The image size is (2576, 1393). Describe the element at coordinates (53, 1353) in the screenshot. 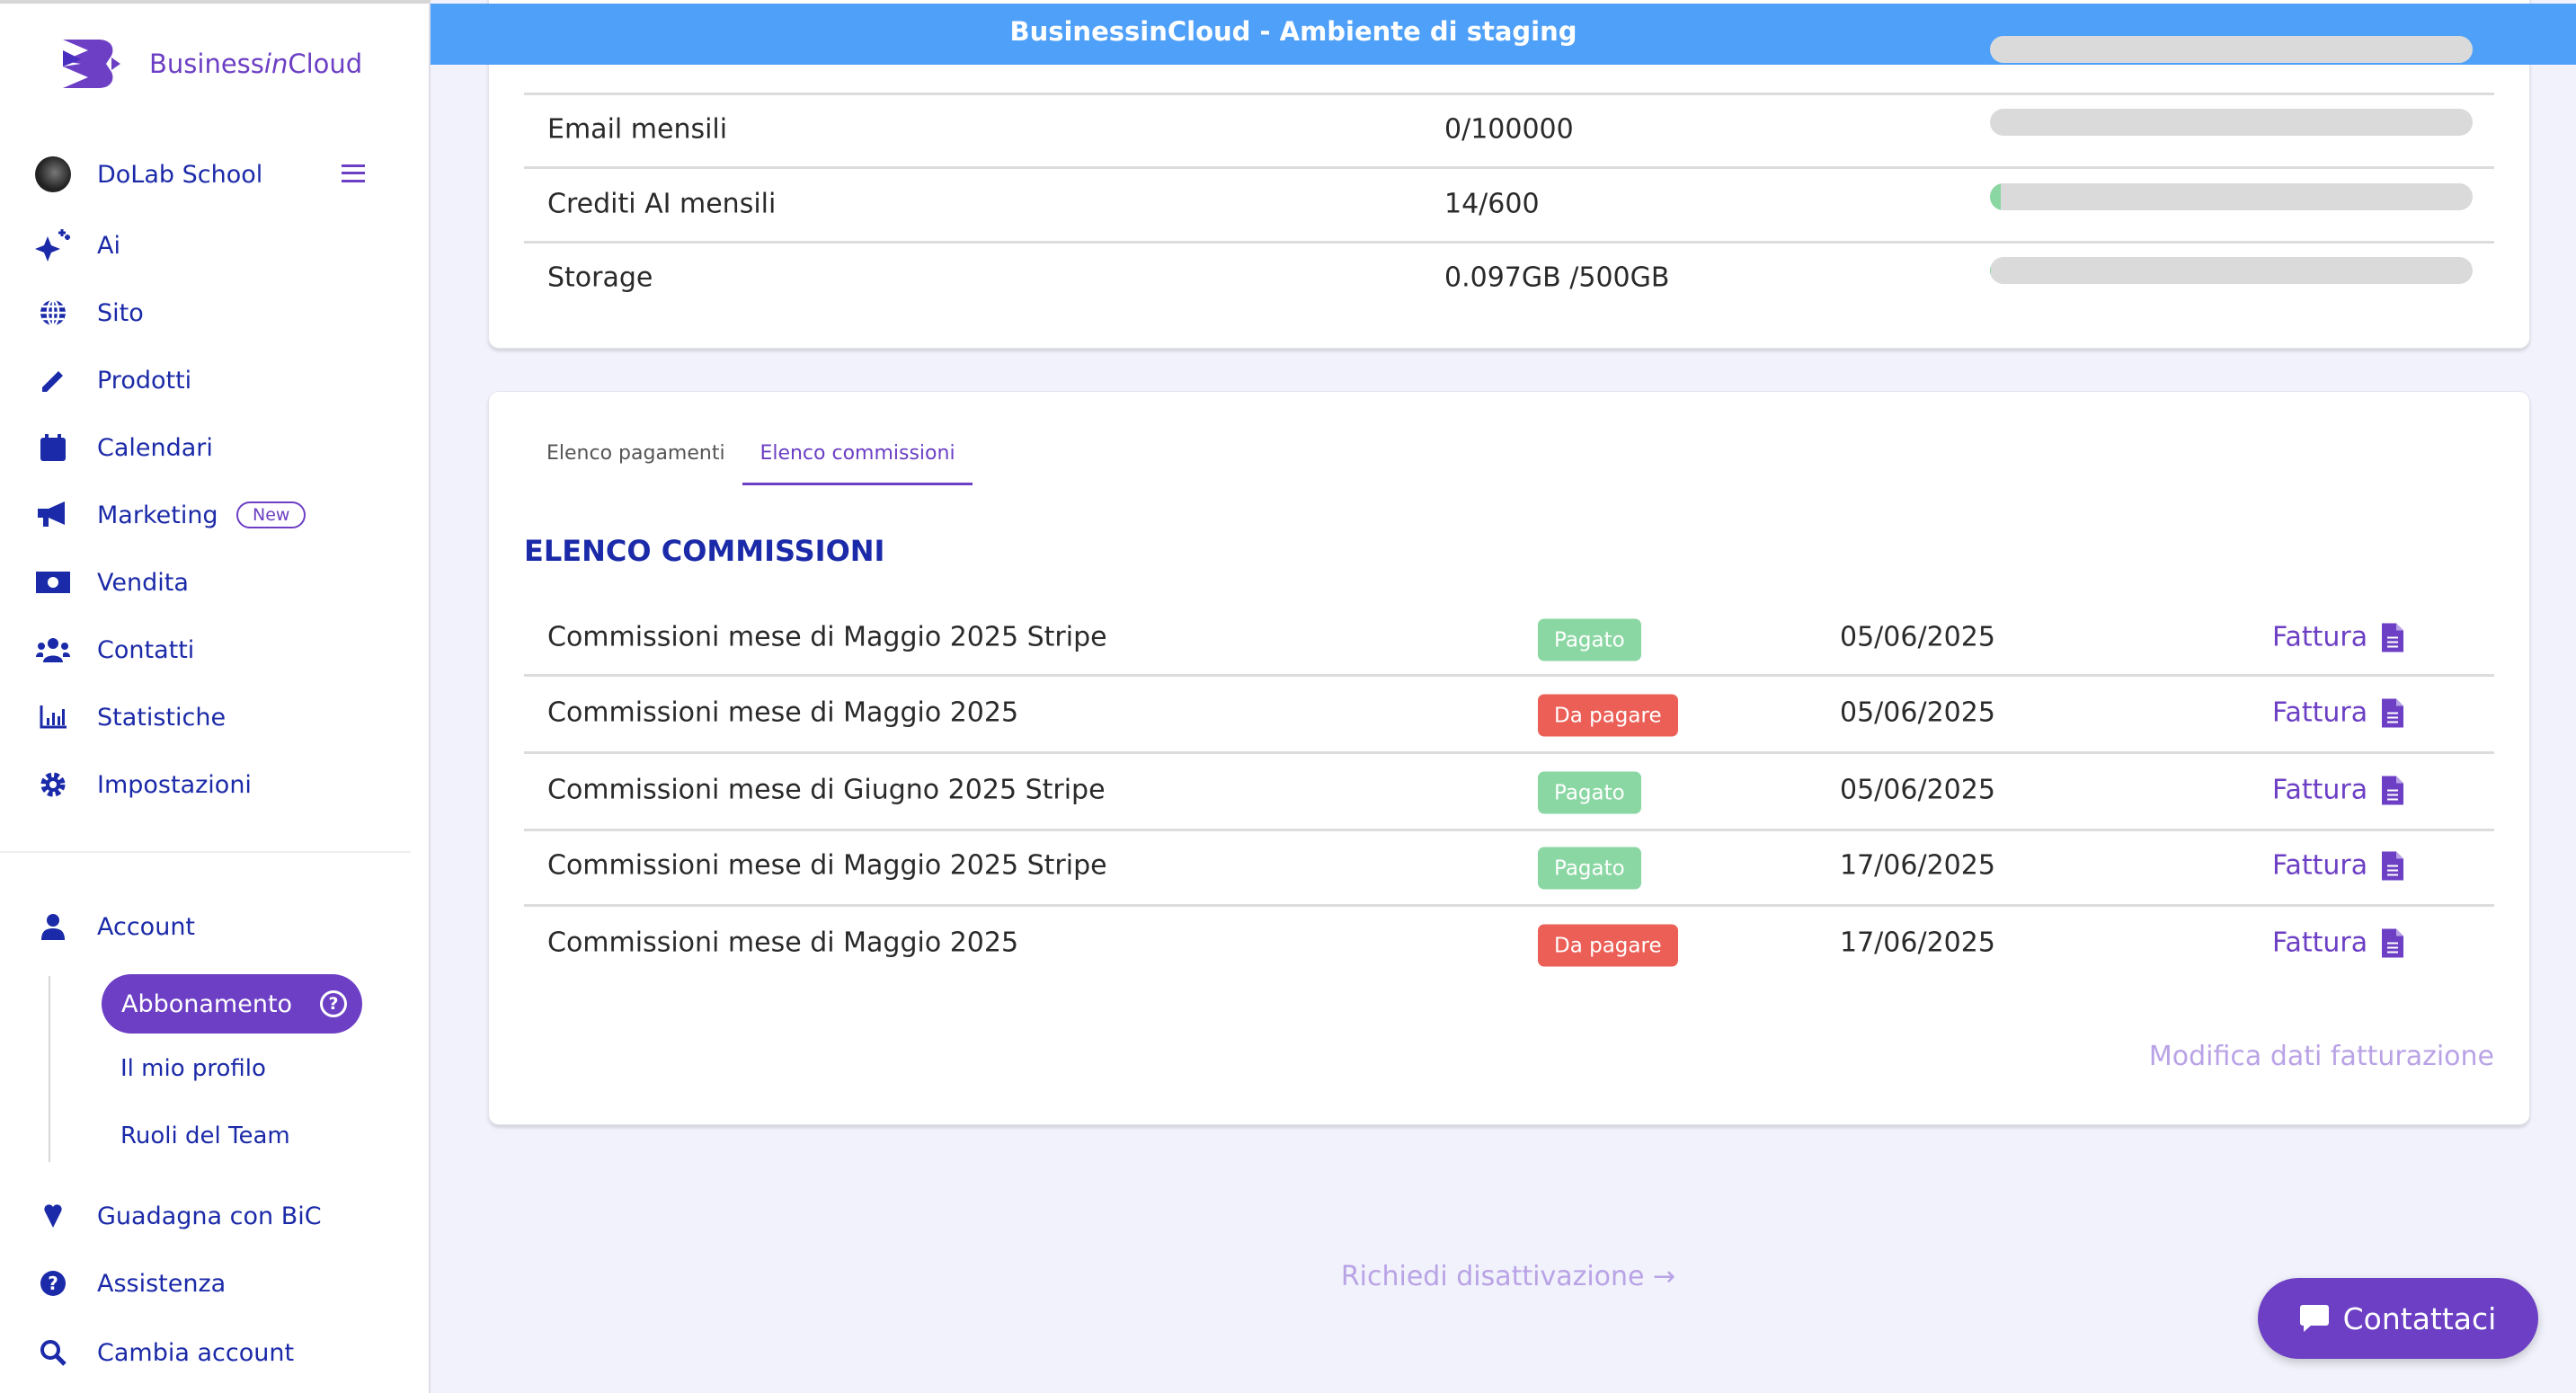

I see `search-icon` at that location.